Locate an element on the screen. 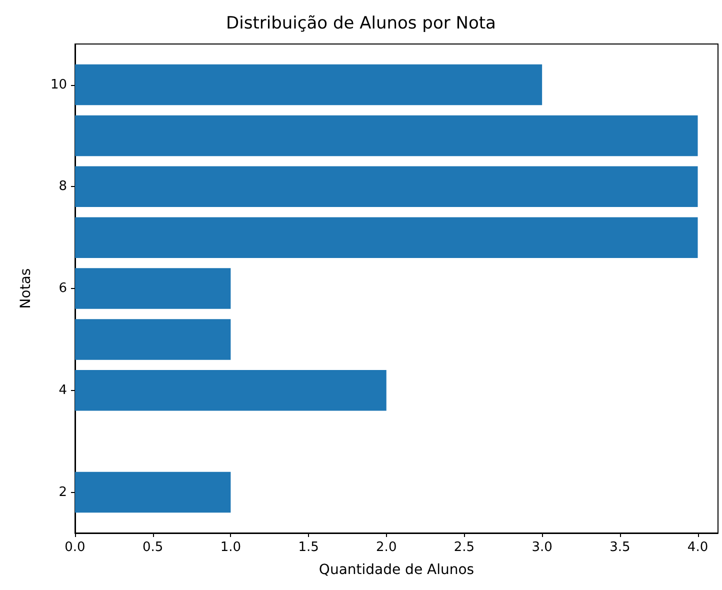  chart-title: Distribuição de Alunos por Nota is located at coordinates (361, 24).